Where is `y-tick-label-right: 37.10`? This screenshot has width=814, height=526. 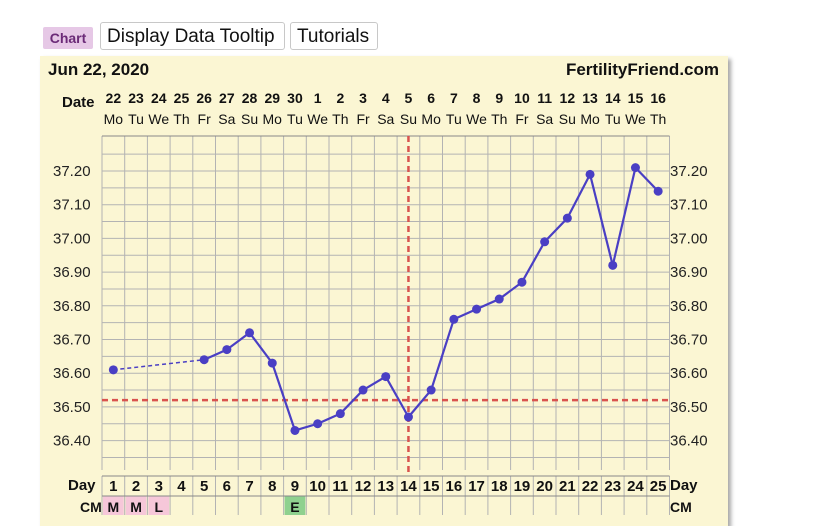 y-tick-label-right: 37.10 is located at coordinates (689, 205).